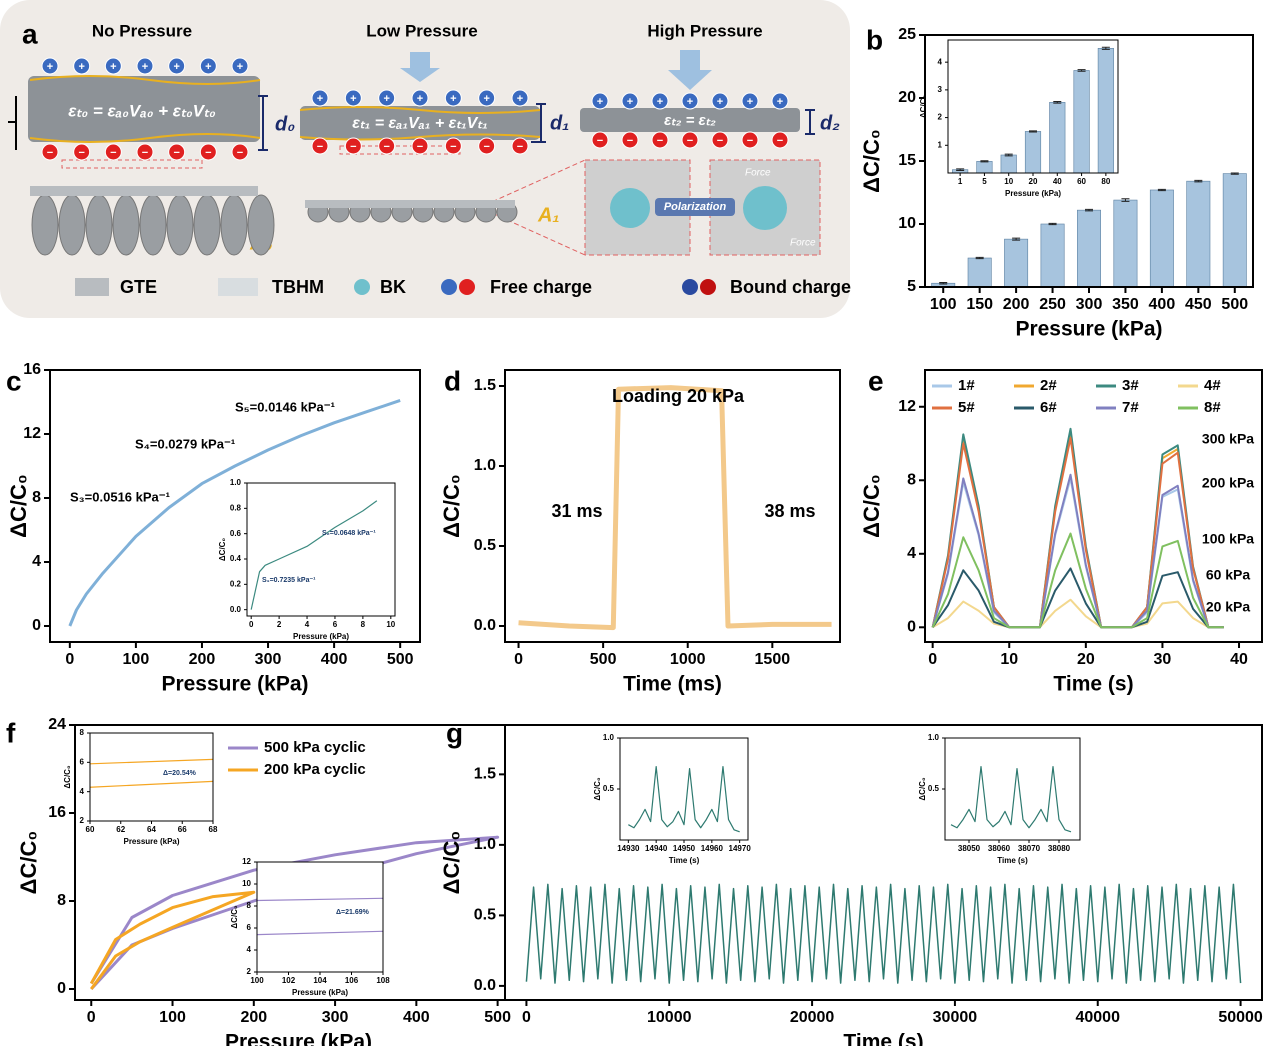 The height and width of the screenshot is (1046, 1270). Describe the element at coordinates (289, 580) in the screenshot. I see `annotation: S₁=0.7235 kPa⁻¹` at that location.